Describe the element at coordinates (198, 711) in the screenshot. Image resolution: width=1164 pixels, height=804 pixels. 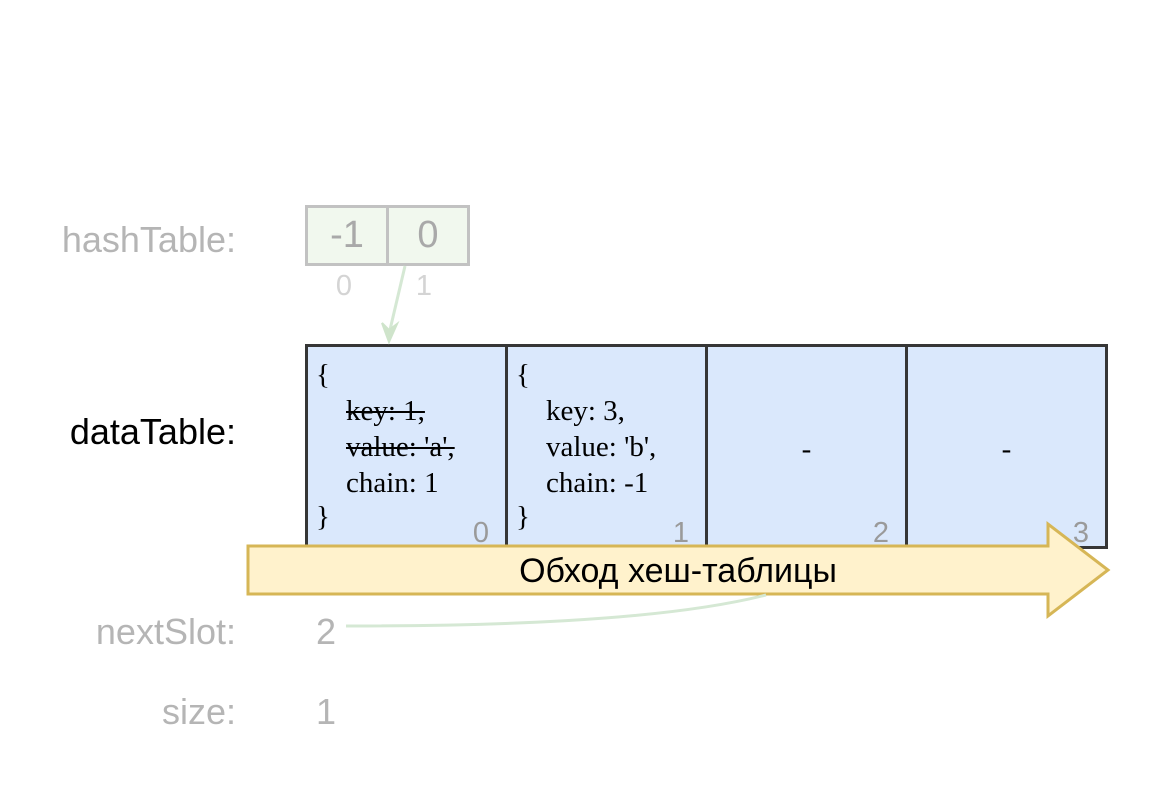
I see `size-label: size:` at that location.